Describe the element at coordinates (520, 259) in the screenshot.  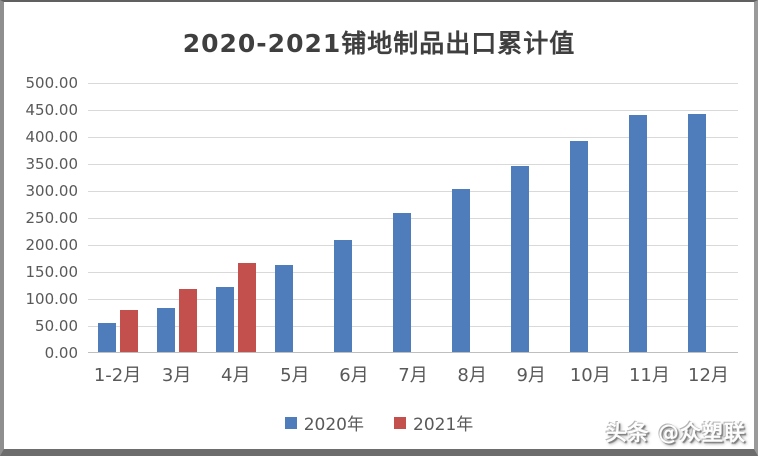
I see `bar-2020年-9月` at that location.